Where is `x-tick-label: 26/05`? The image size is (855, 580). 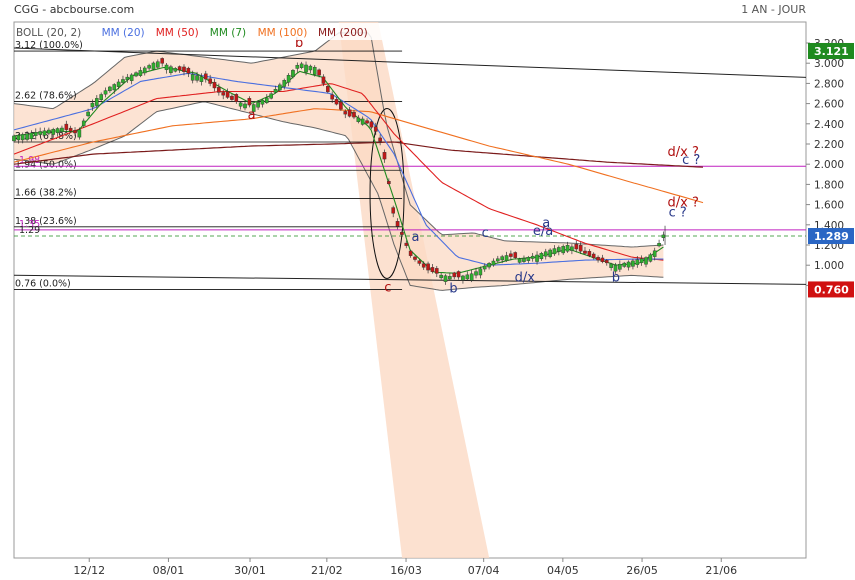
x-tick-label: 26/05 is located at coordinates (642, 570).